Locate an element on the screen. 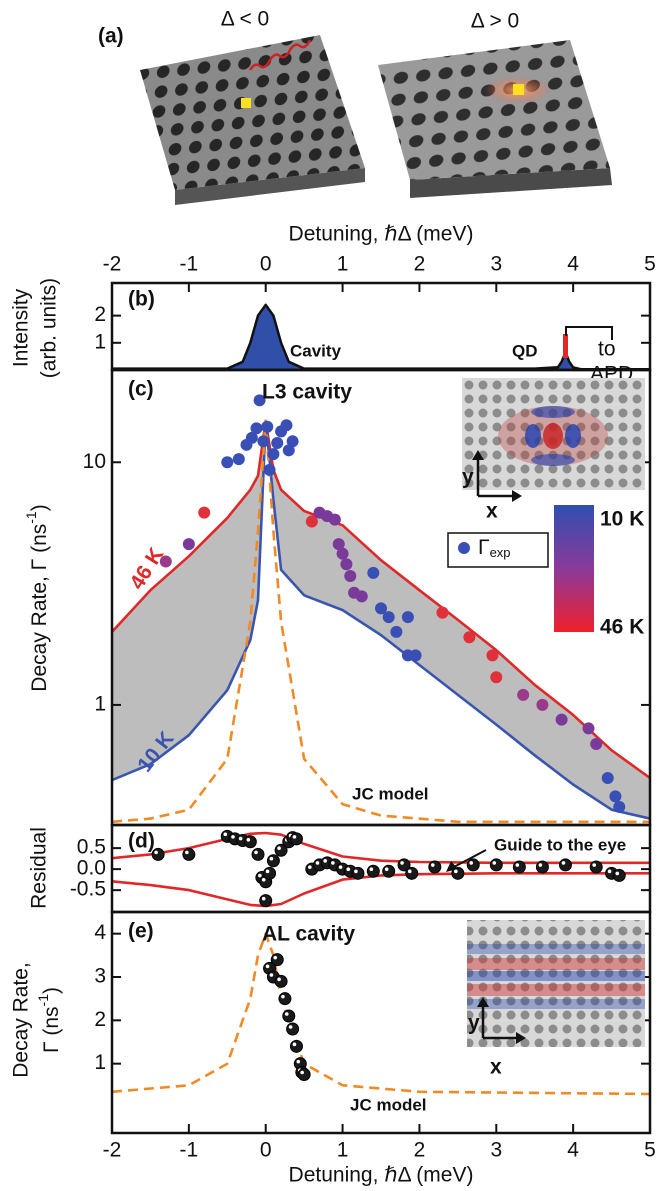  arrow is located at coordinates (469, 859).